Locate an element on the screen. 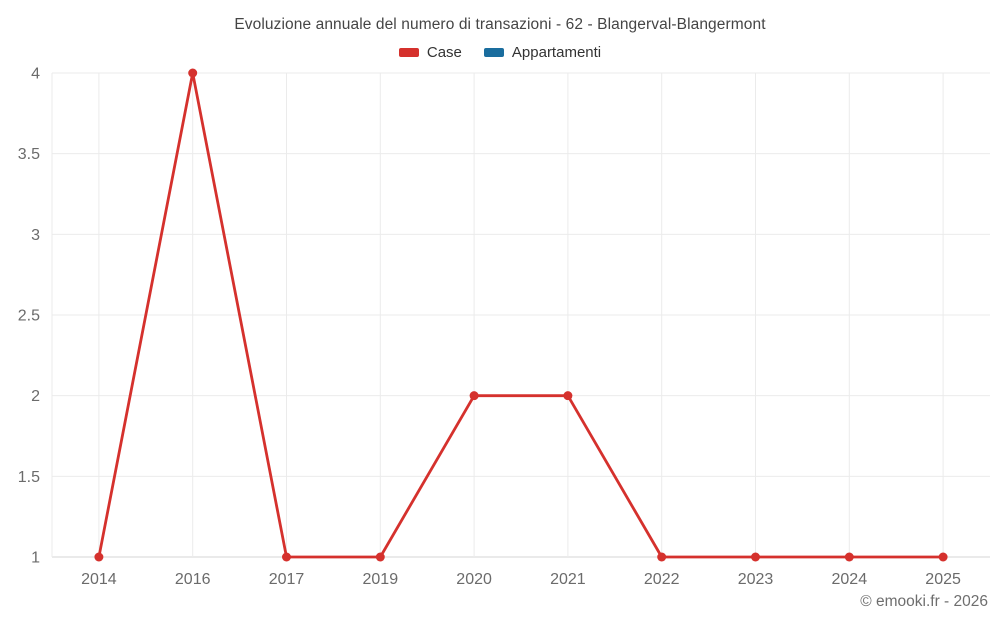 The width and height of the screenshot is (1000, 625). y-tick-label: 3 is located at coordinates (35, 235).